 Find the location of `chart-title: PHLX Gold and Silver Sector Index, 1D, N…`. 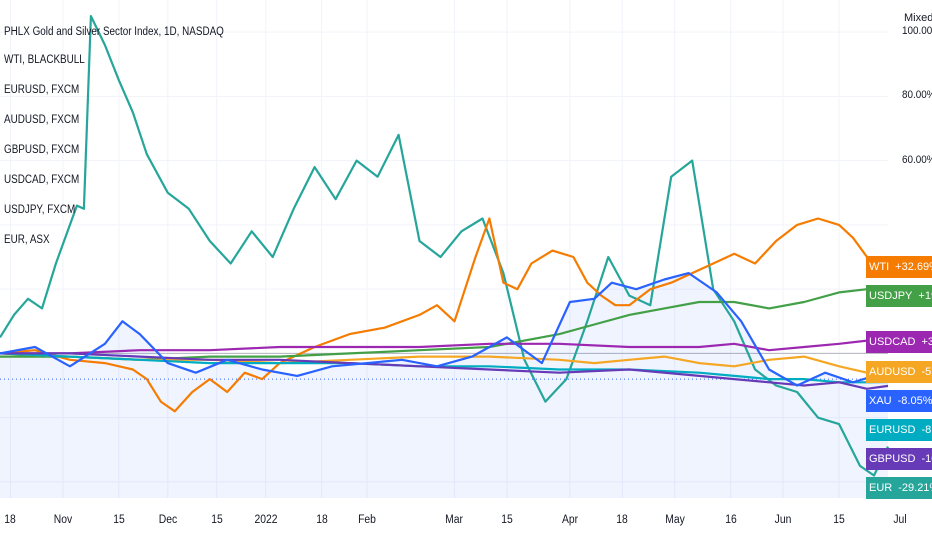

chart-title: PHLX Gold and Silver Sector Index, 1D, N… is located at coordinates (114, 32).